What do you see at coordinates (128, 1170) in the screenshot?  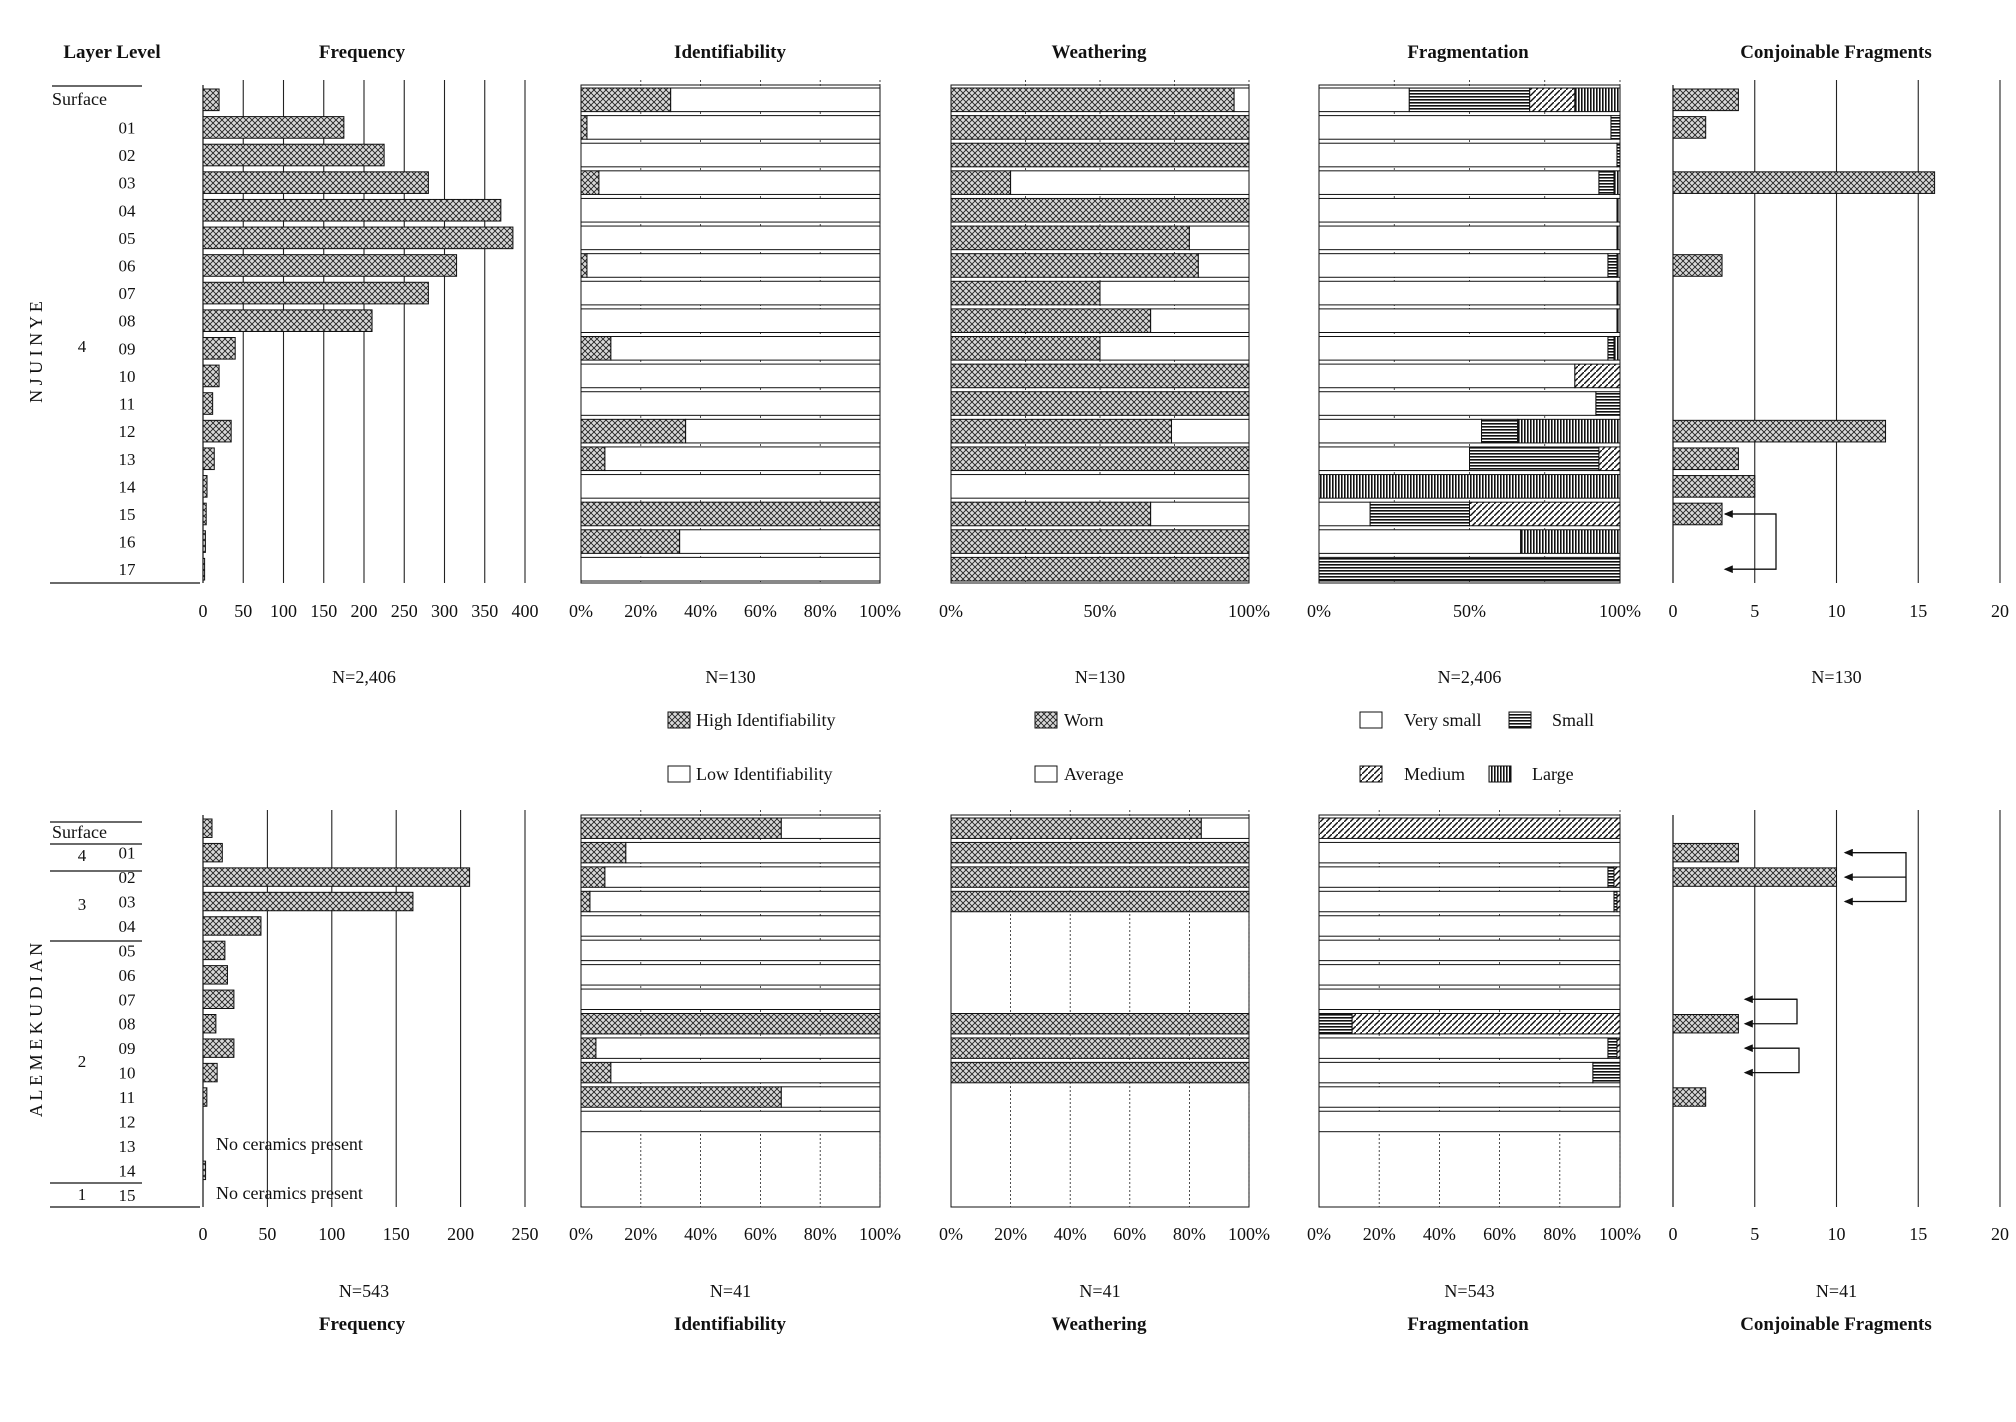 I see `level-label: 14` at bounding box center [128, 1170].